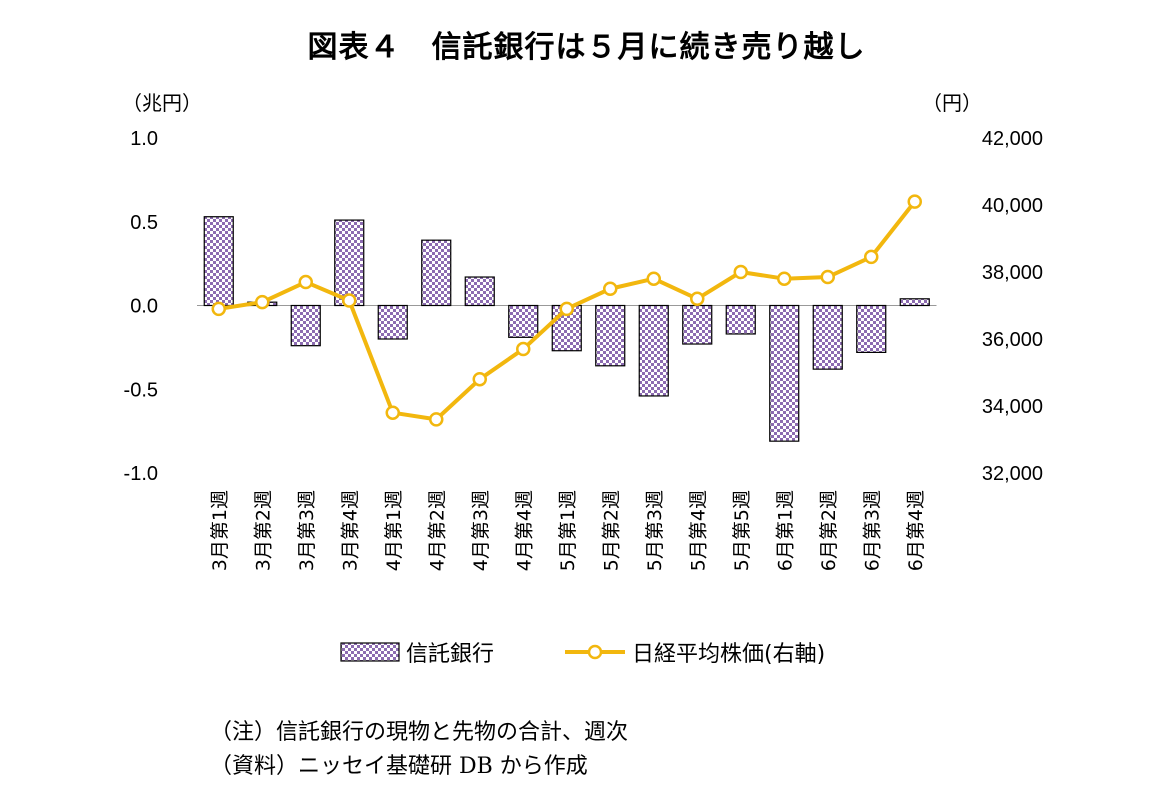 The image size is (1173, 810). What do you see at coordinates (419, 732) in the screenshot?
I see `footnote-note: （注）信託銀行の現物と先物の合計、週次` at bounding box center [419, 732].